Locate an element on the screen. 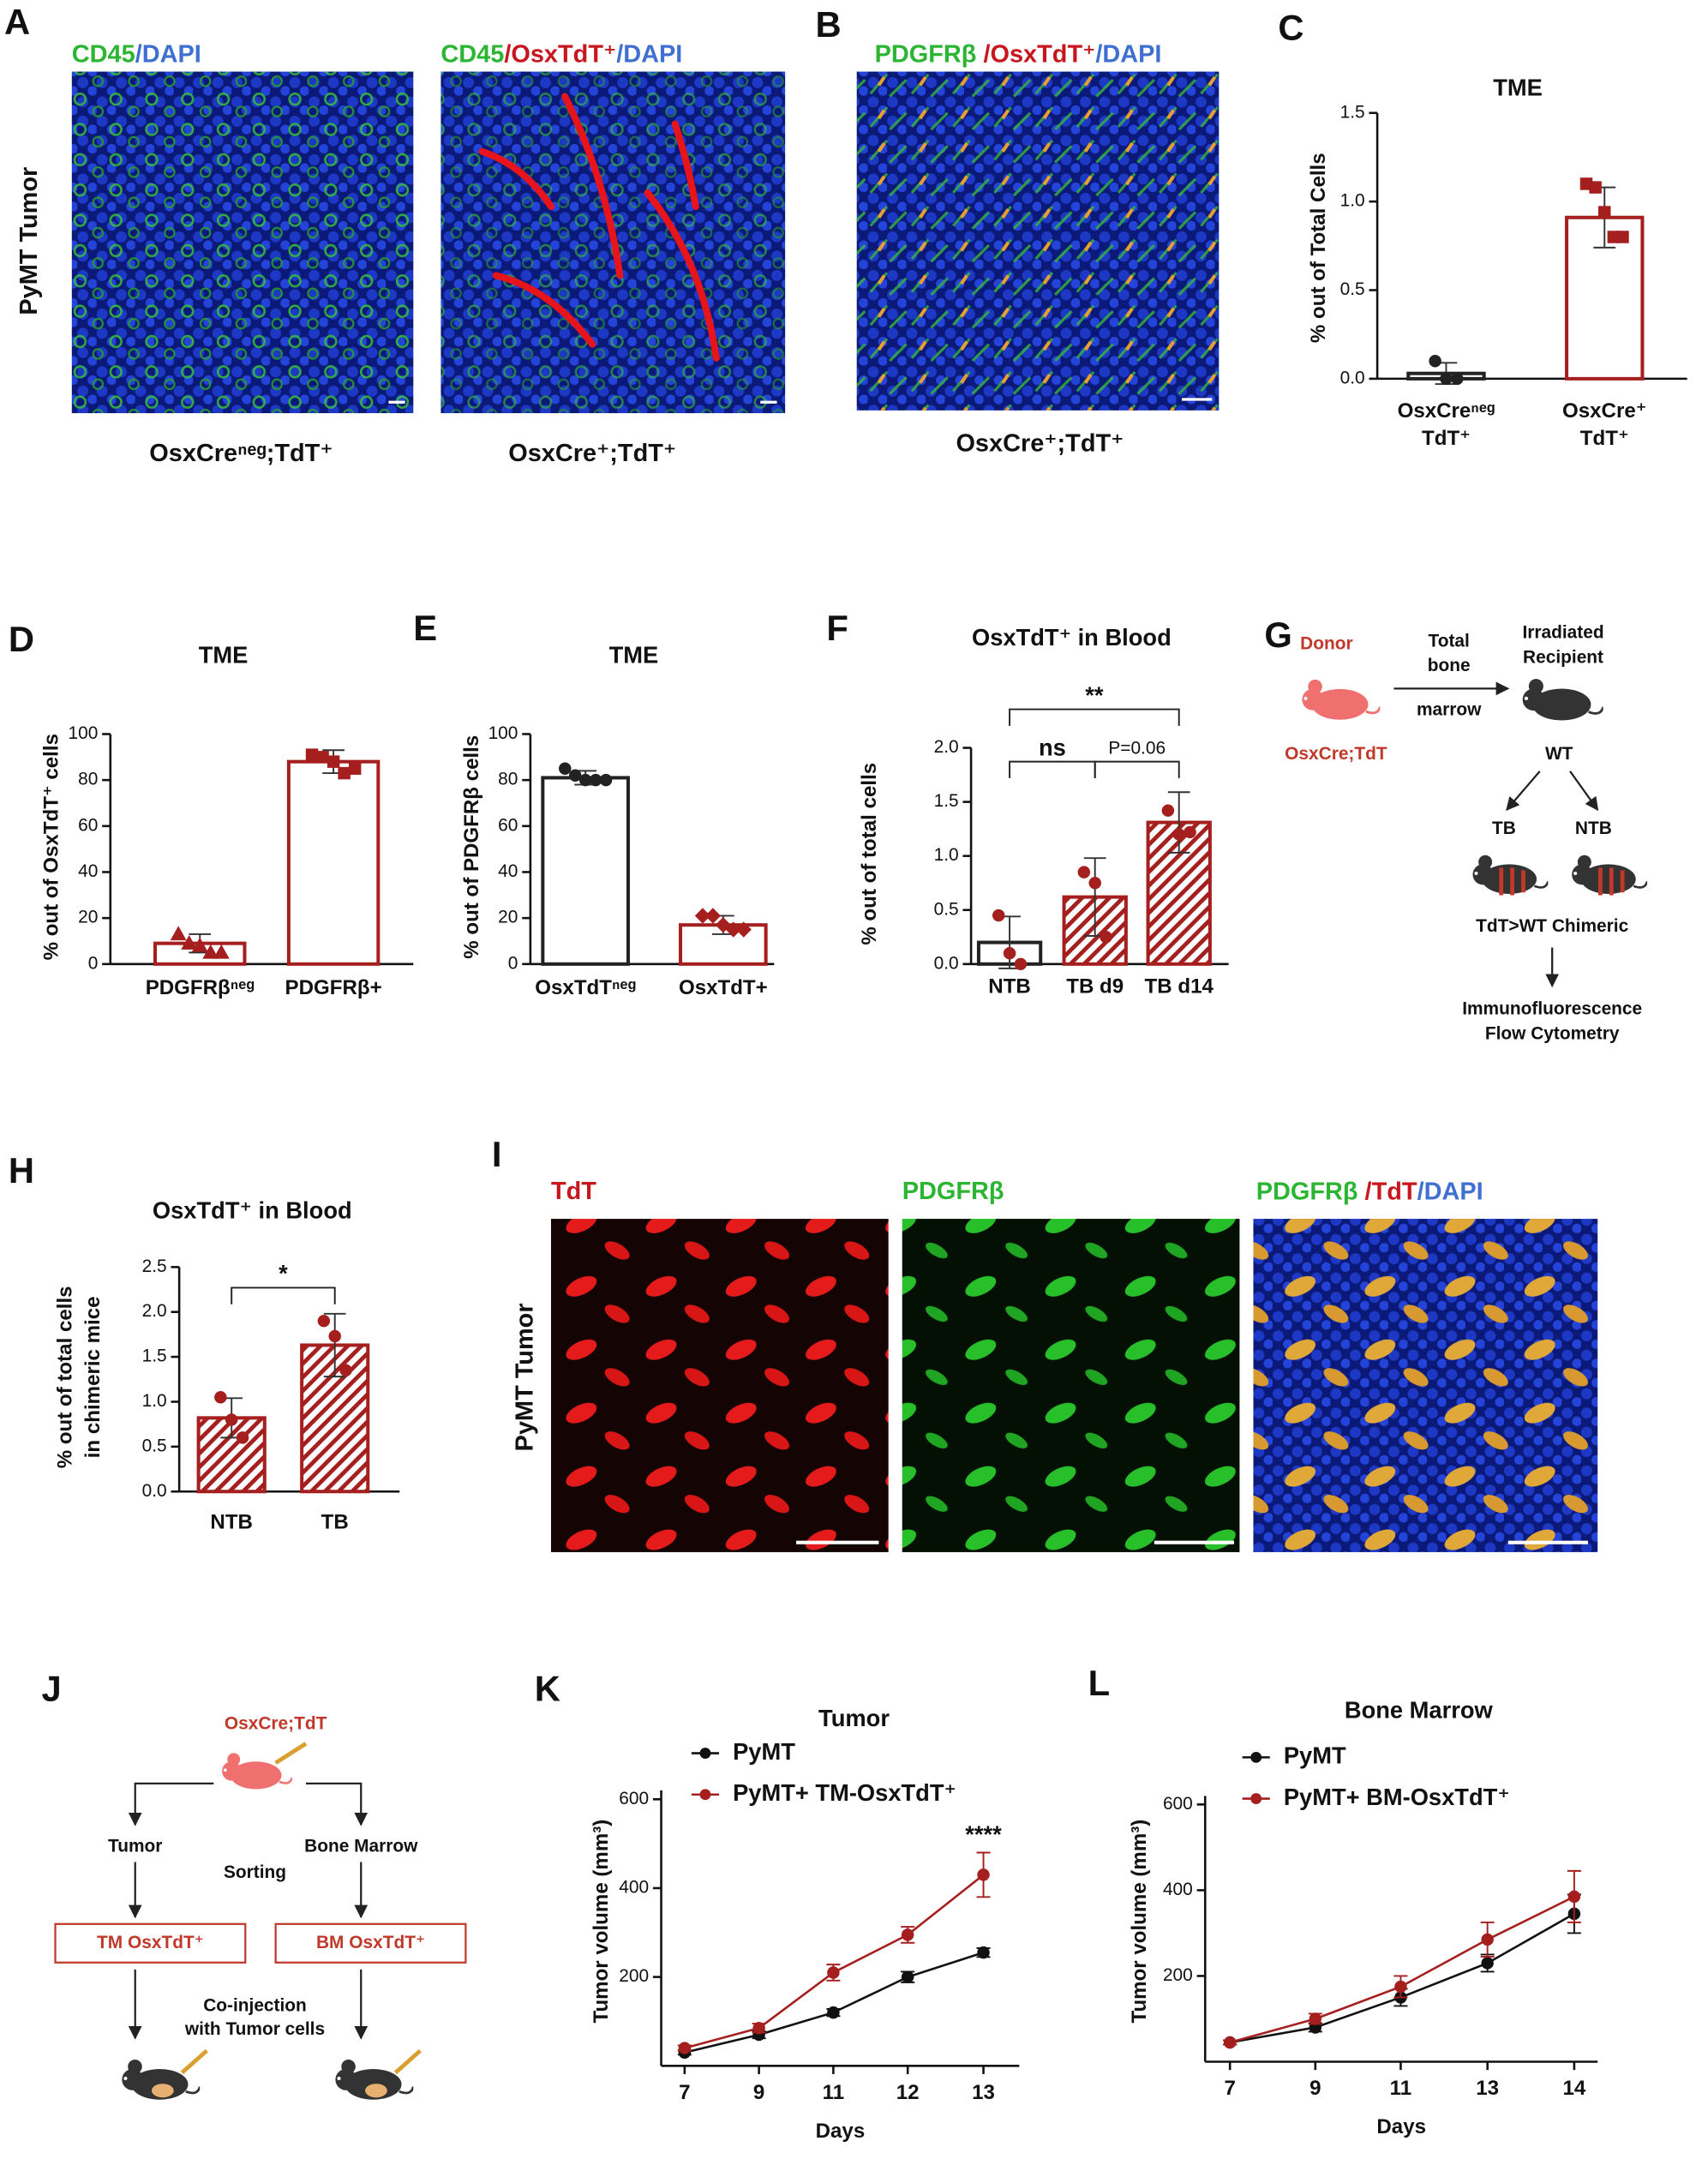  micrograph is located at coordinates (719, 1385).